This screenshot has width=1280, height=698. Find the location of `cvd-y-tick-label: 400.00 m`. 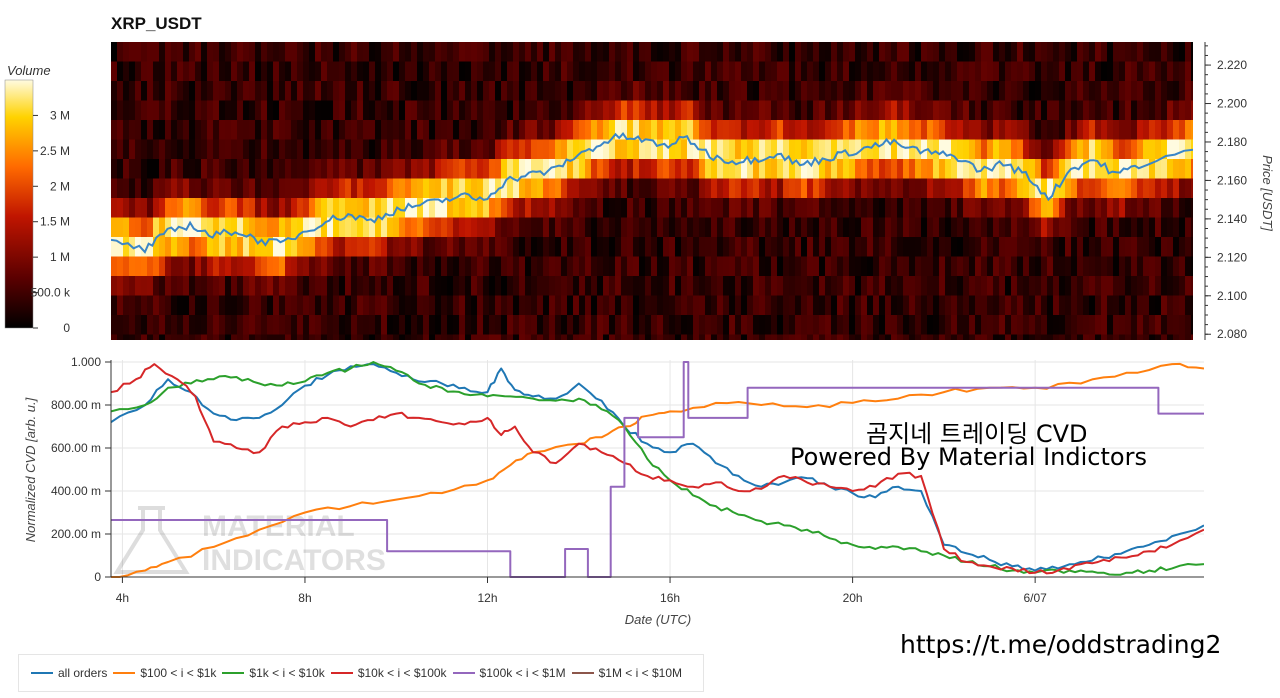

cvd-y-tick-label: 400.00 m is located at coordinates (76, 491).